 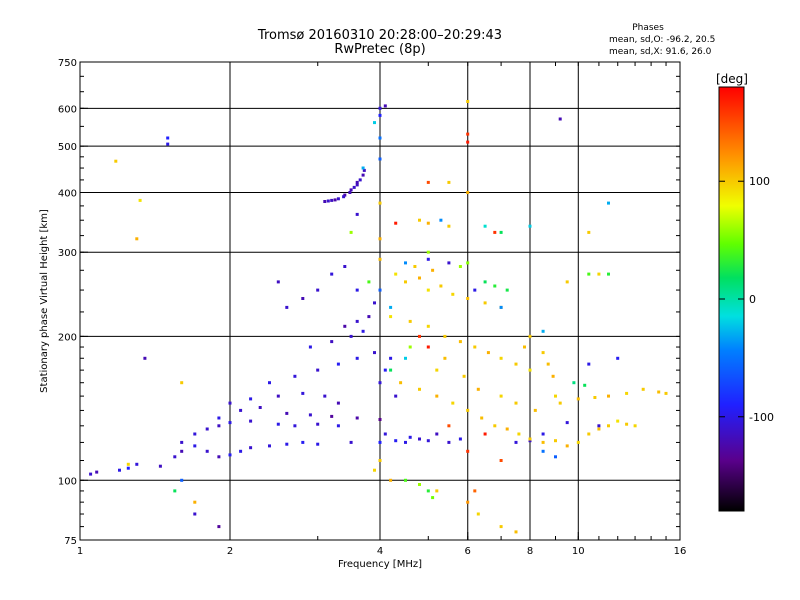 What do you see at coordinates (761, 417) in the screenshot?
I see `colorbar-tick-label: -100` at bounding box center [761, 417].